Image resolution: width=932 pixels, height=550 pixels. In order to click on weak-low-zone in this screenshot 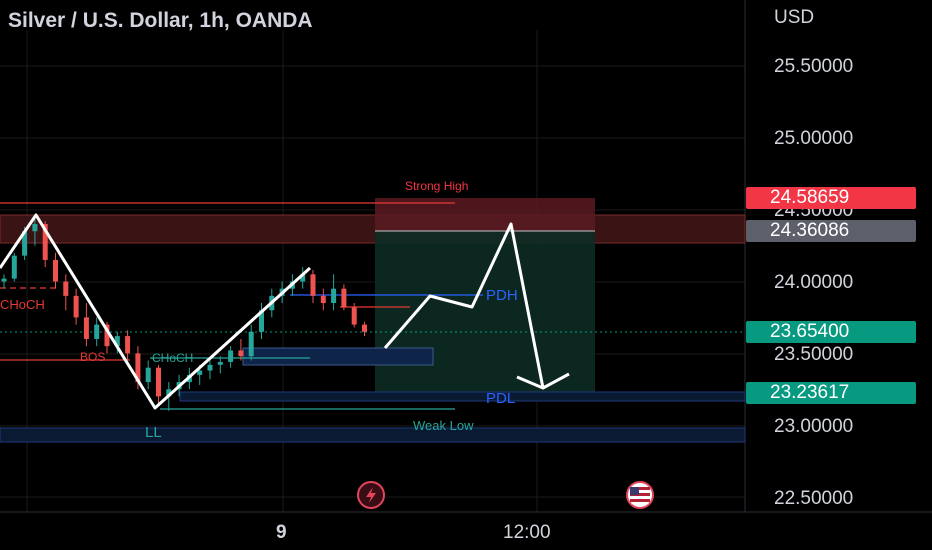, I will do `click(373, 435)`.